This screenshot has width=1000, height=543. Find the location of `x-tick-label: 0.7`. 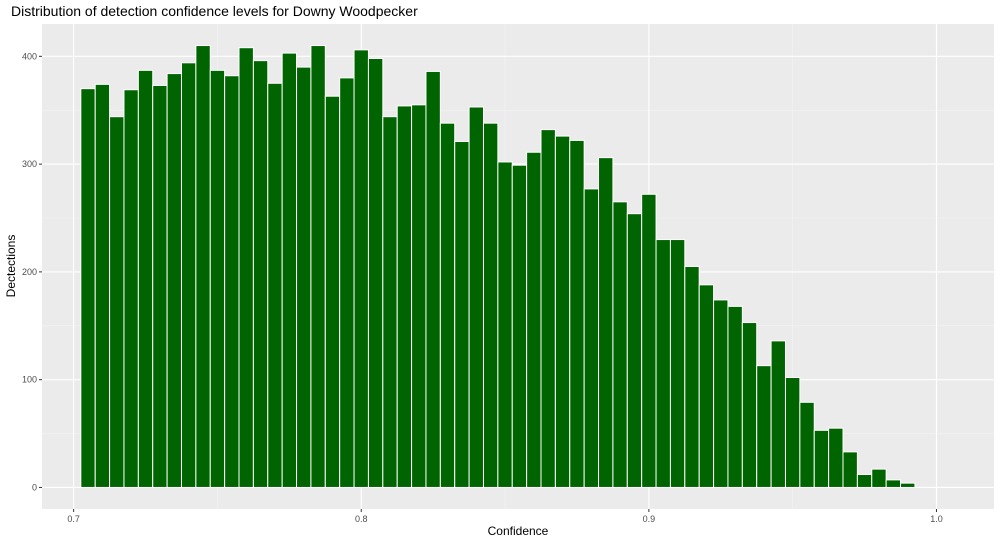

x-tick-label: 0.7 is located at coordinates (73, 519).